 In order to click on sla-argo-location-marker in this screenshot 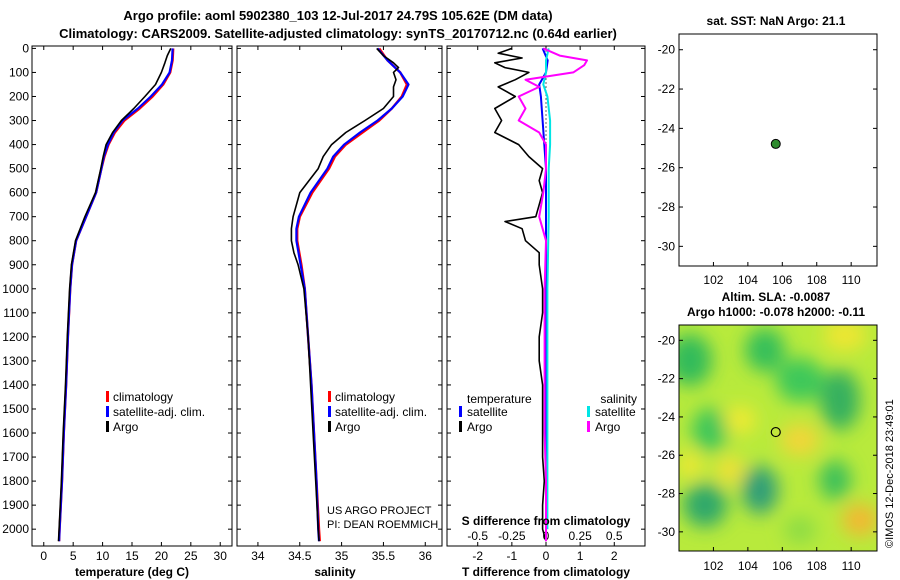, I will do `click(775, 432)`.